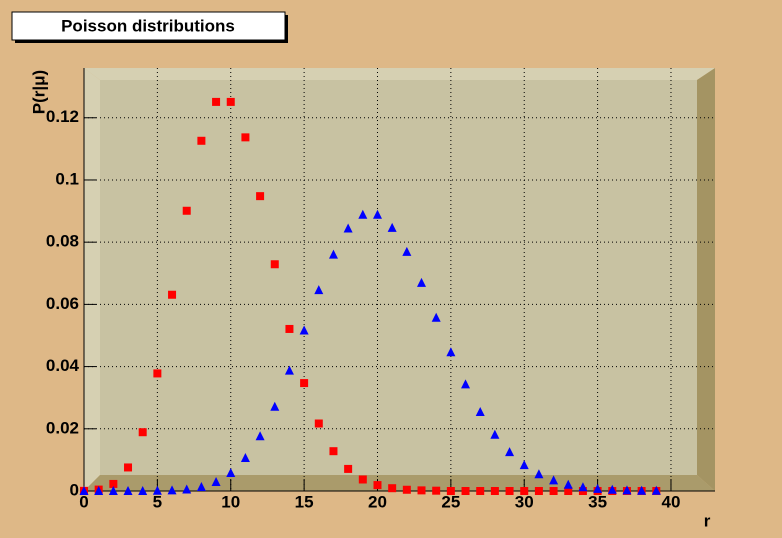  What do you see at coordinates (67, 178) in the screenshot?
I see `y-tick-label: 0.1` at bounding box center [67, 178].